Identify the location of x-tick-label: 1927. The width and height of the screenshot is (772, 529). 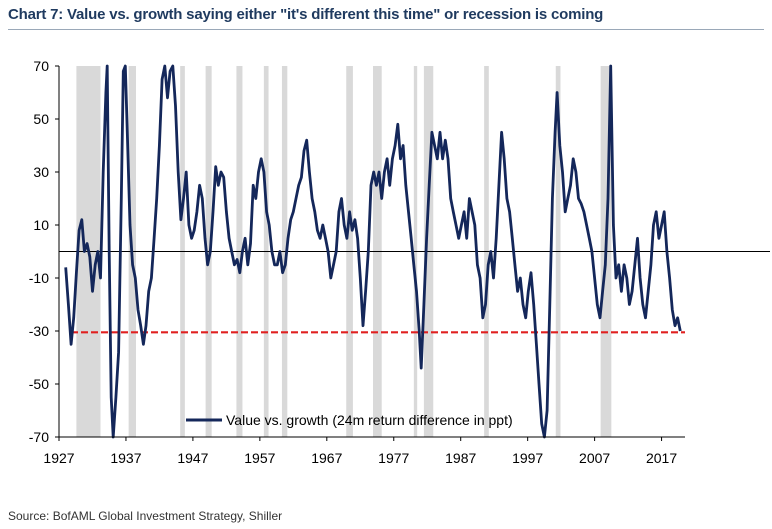
(58, 458).